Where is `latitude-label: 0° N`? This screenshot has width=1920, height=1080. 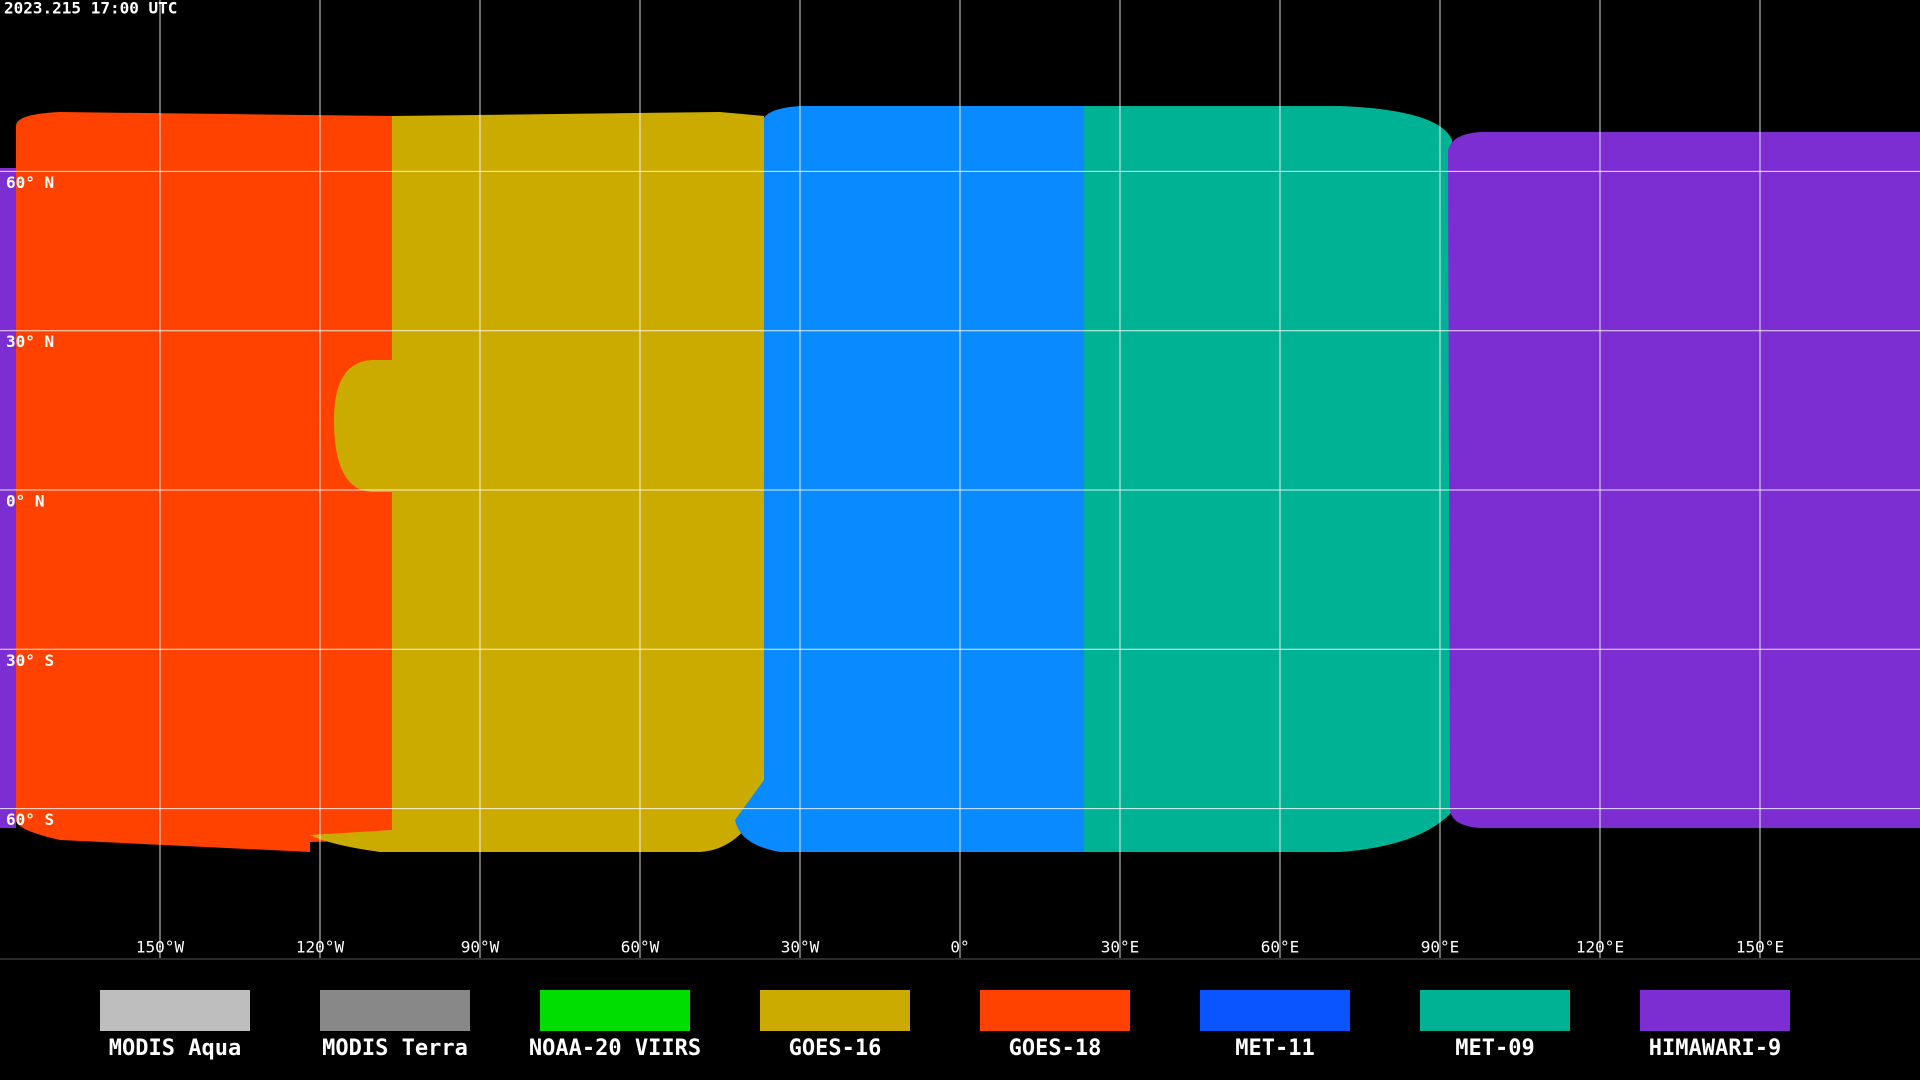
latitude-label: 0° N is located at coordinates (25, 501).